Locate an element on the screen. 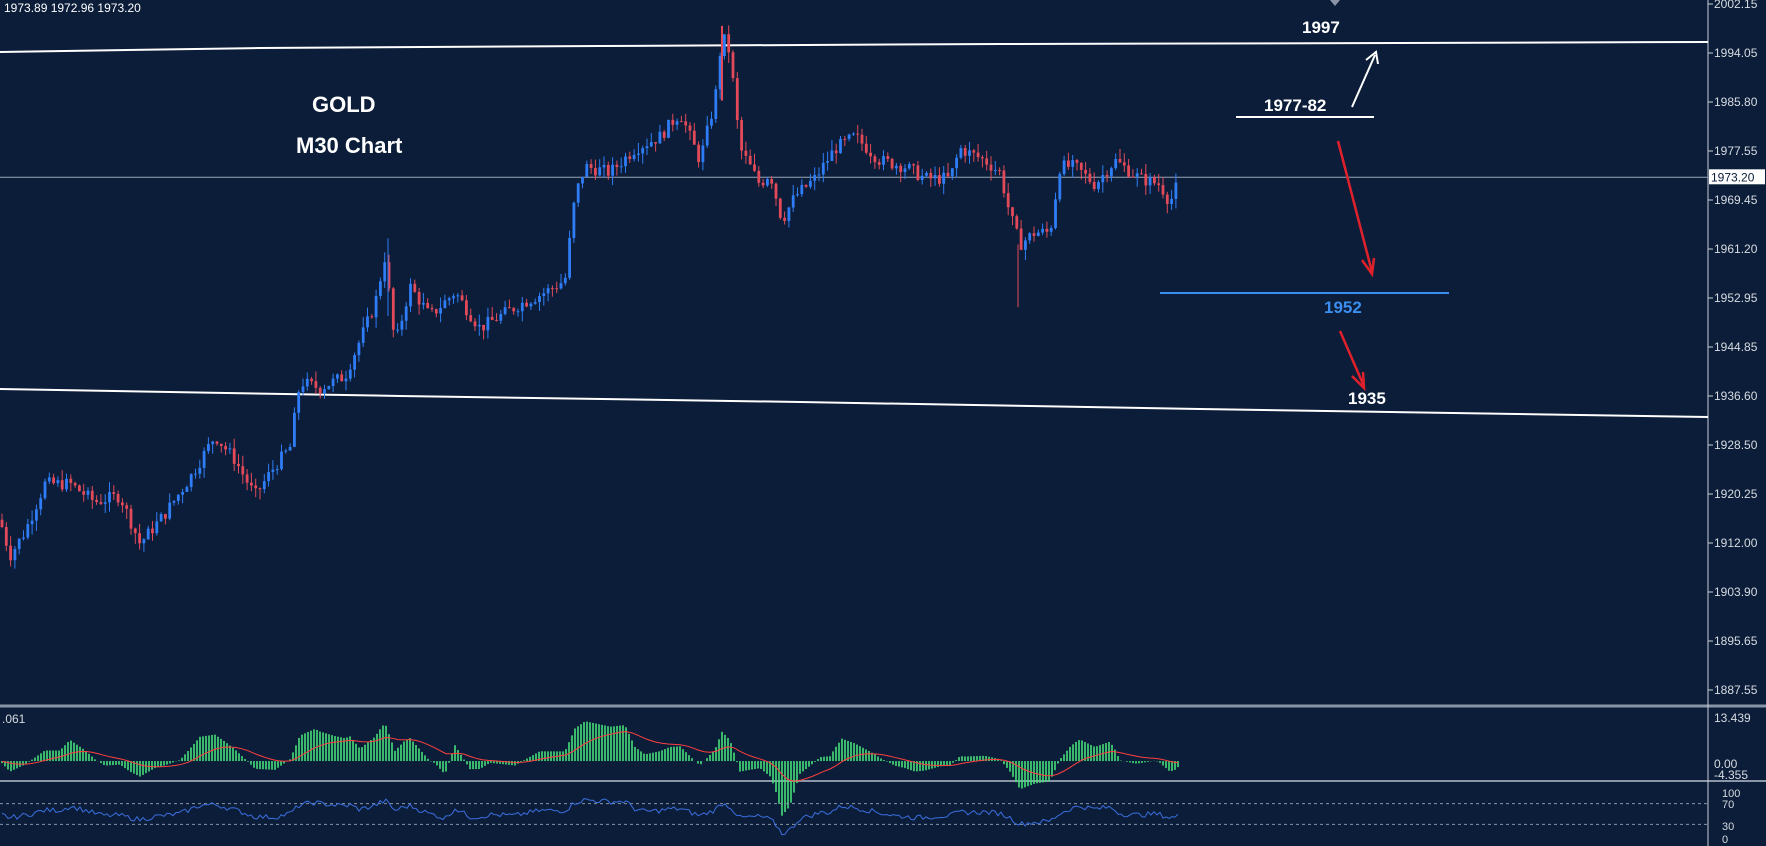 The height and width of the screenshot is (846, 1766). macd-signal-line is located at coordinates (590, 756).